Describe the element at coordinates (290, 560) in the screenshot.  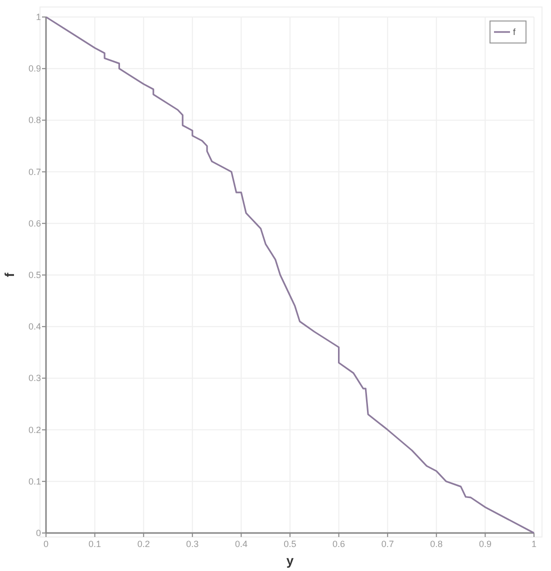
I see `x-axis-title: y` at that location.